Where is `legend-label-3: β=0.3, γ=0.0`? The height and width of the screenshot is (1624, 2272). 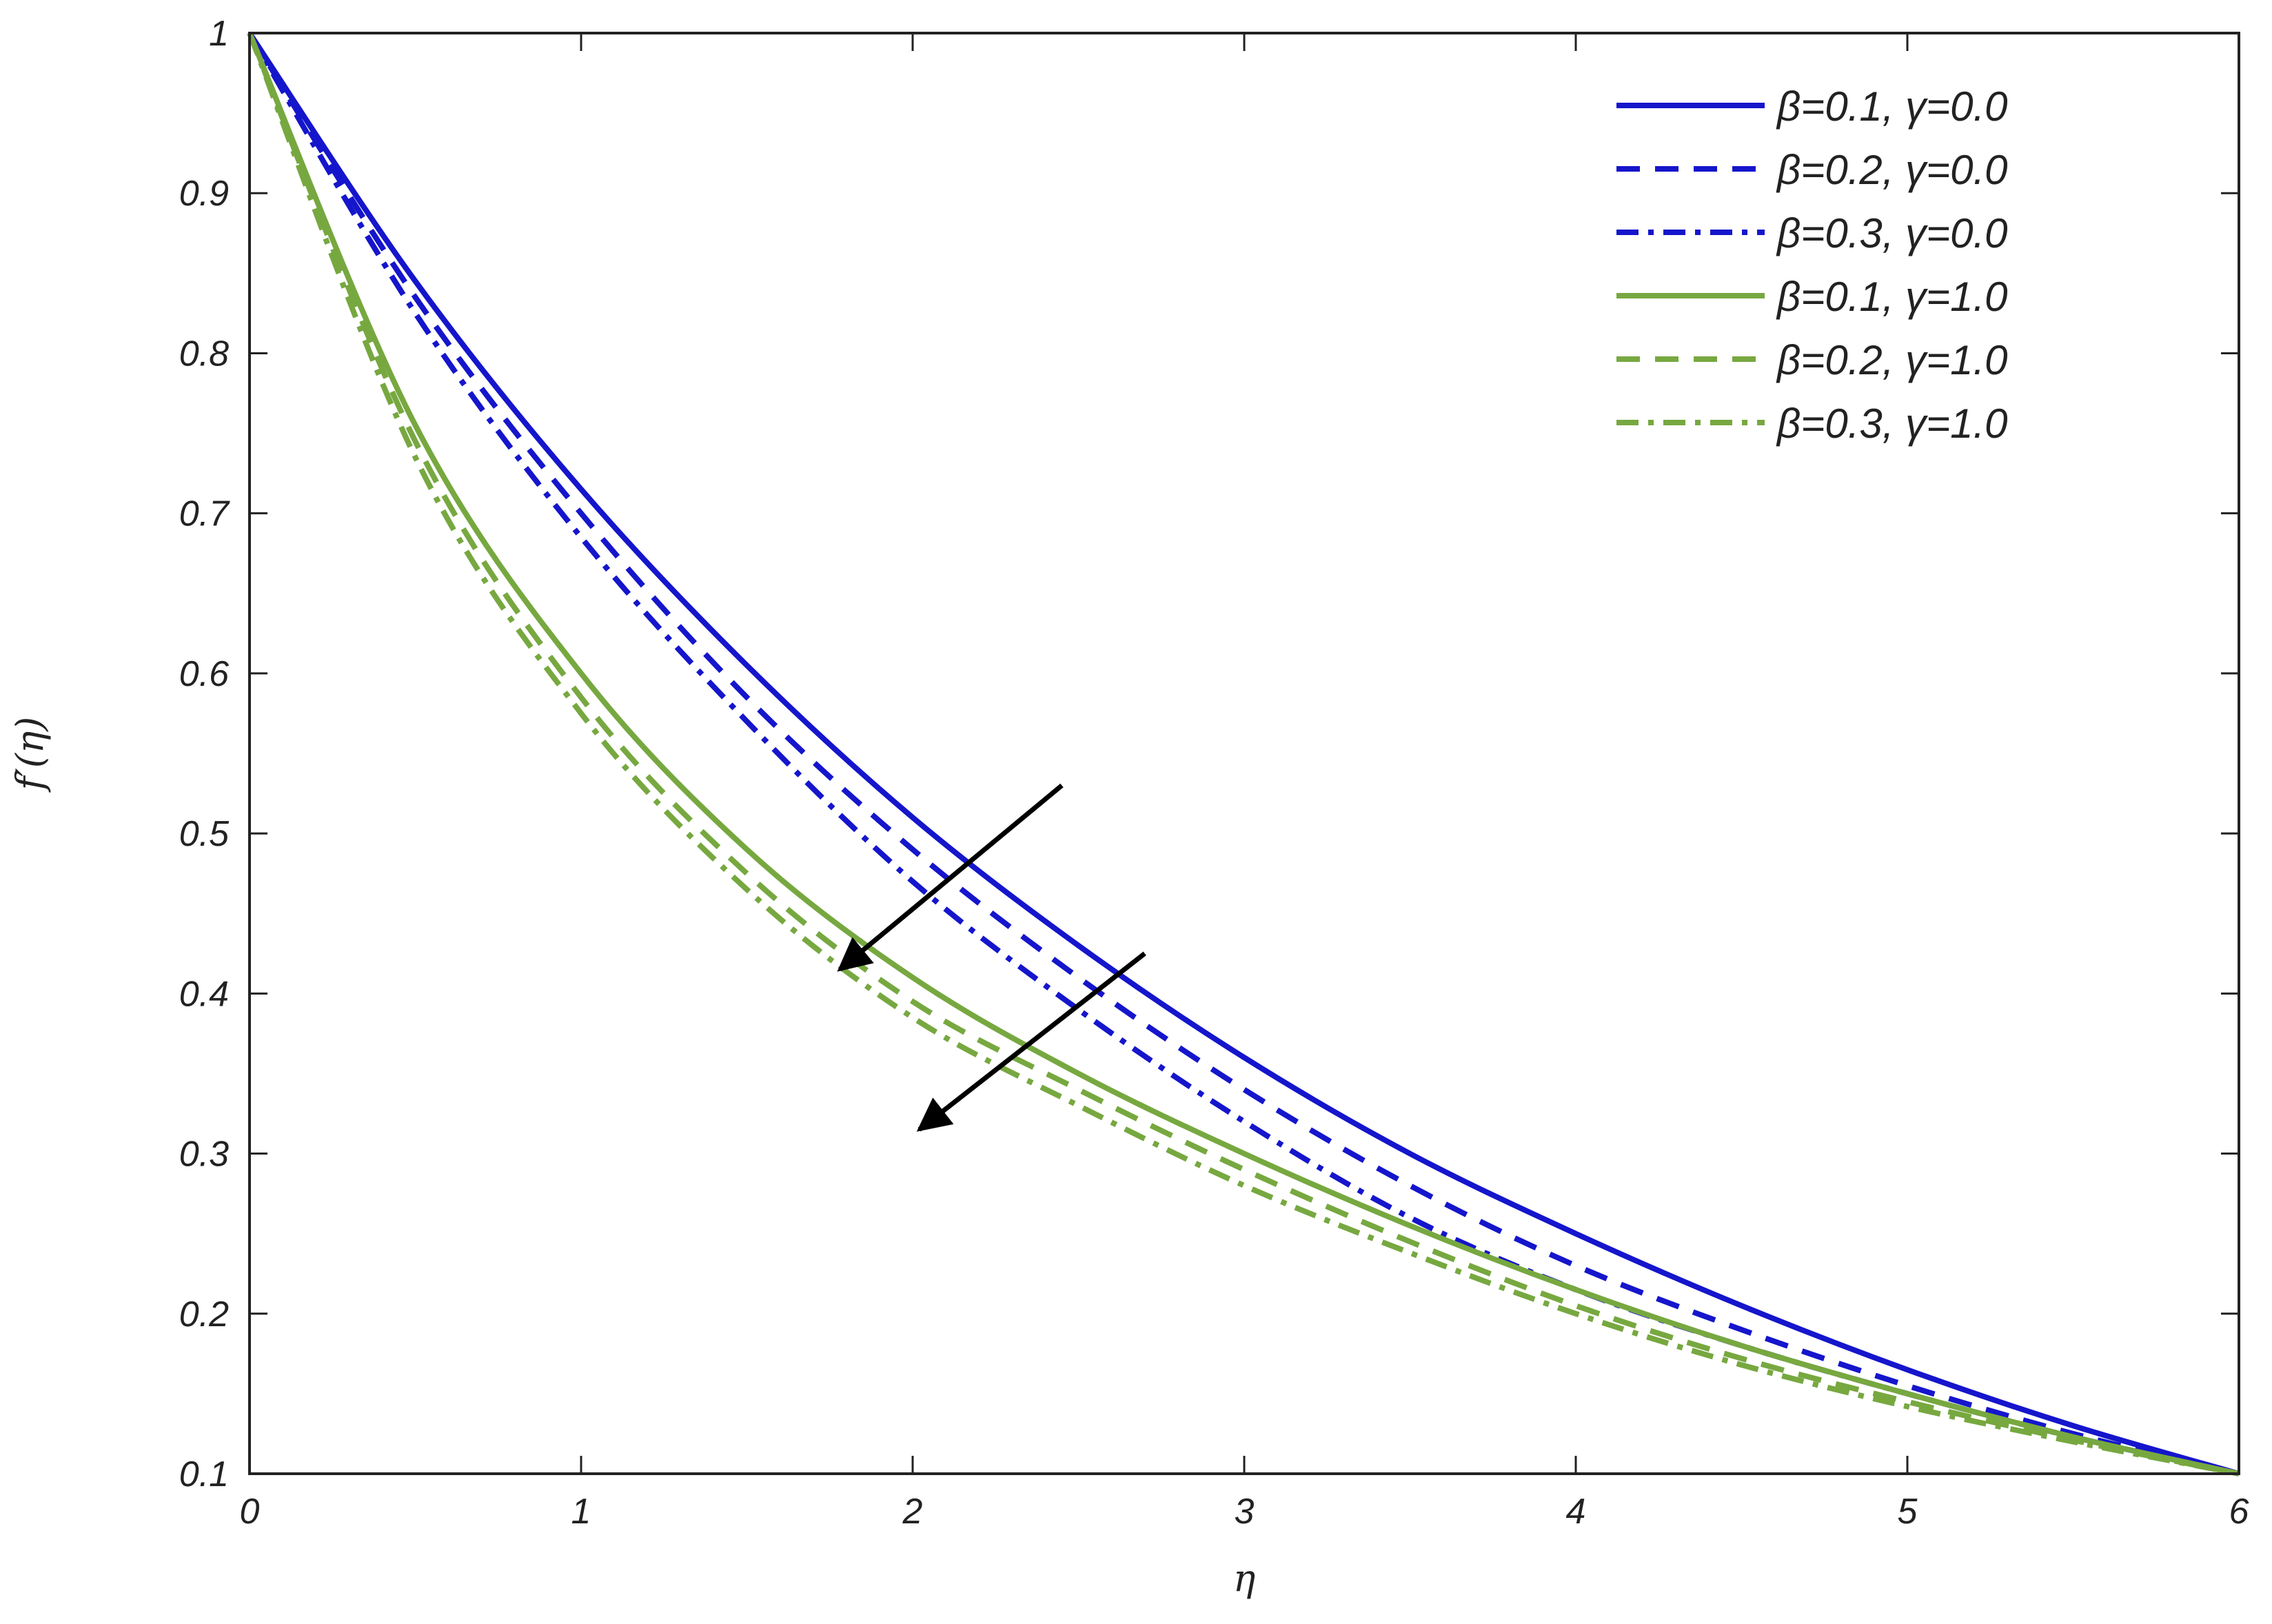 legend-label-3: β=0.3, γ=0.0 is located at coordinates (1892, 233).